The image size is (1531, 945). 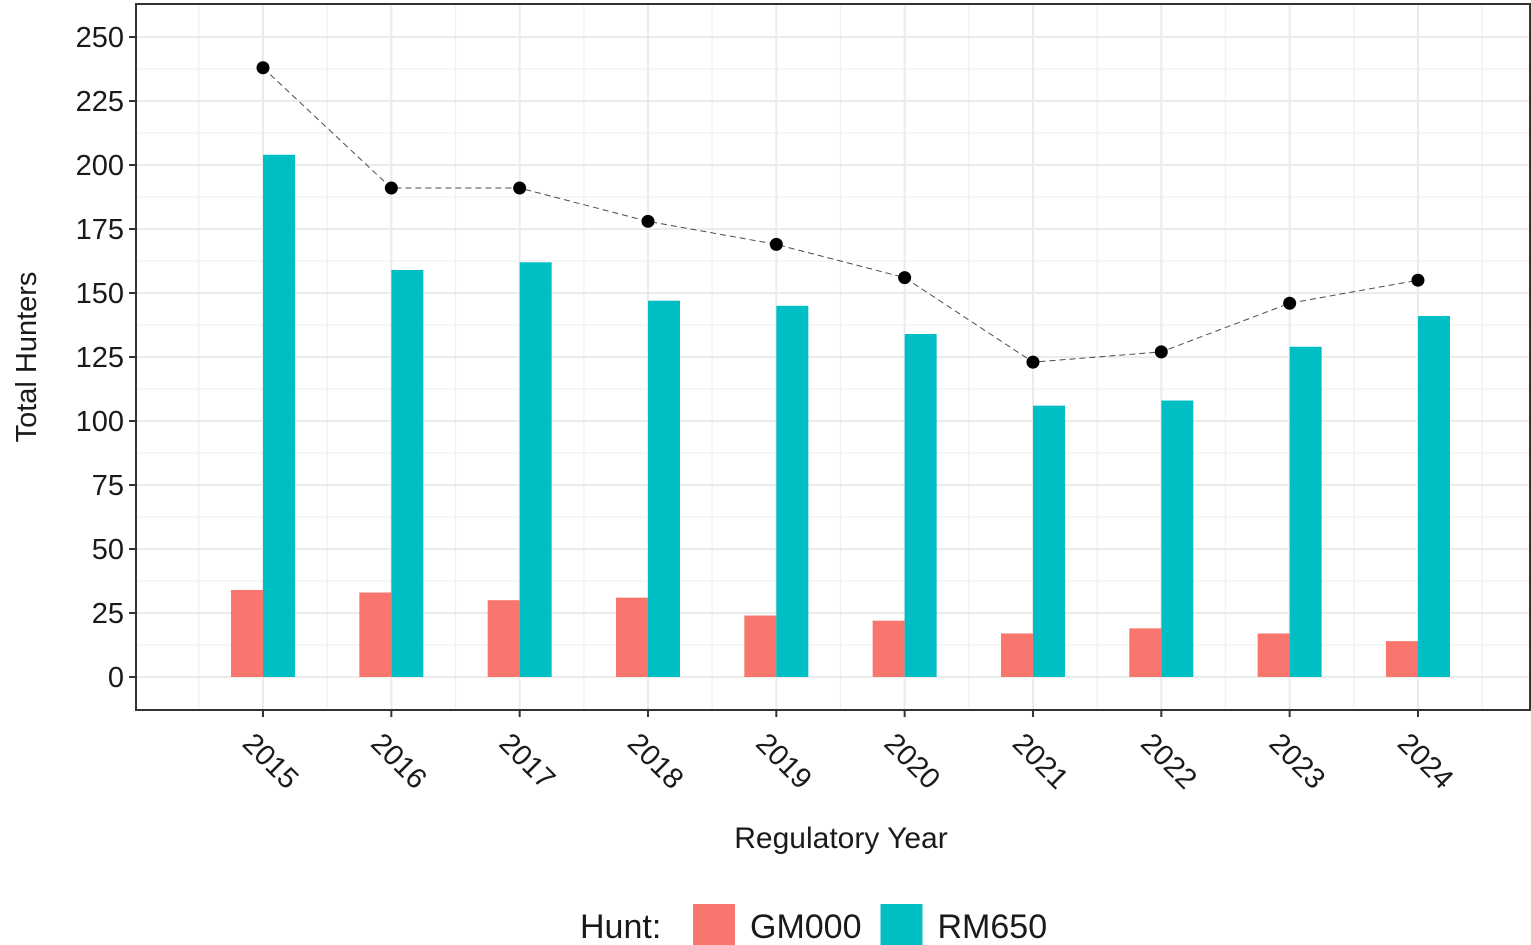 What do you see at coordinates (841, 838) in the screenshot?
I see `x-axis-title: Regulatory Year` at bounding box center [841, 838].